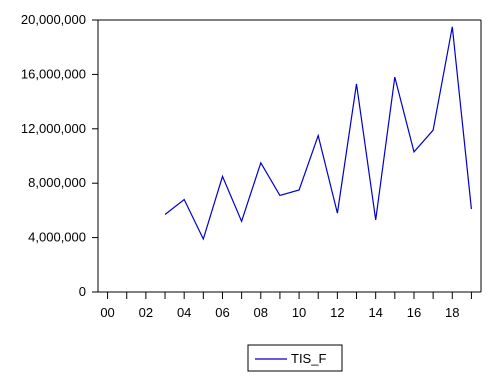  What do you see at coordinates (337, 312) in the screenshot?
I see `x-tick-label: 12` at bounding box center [337, 312].